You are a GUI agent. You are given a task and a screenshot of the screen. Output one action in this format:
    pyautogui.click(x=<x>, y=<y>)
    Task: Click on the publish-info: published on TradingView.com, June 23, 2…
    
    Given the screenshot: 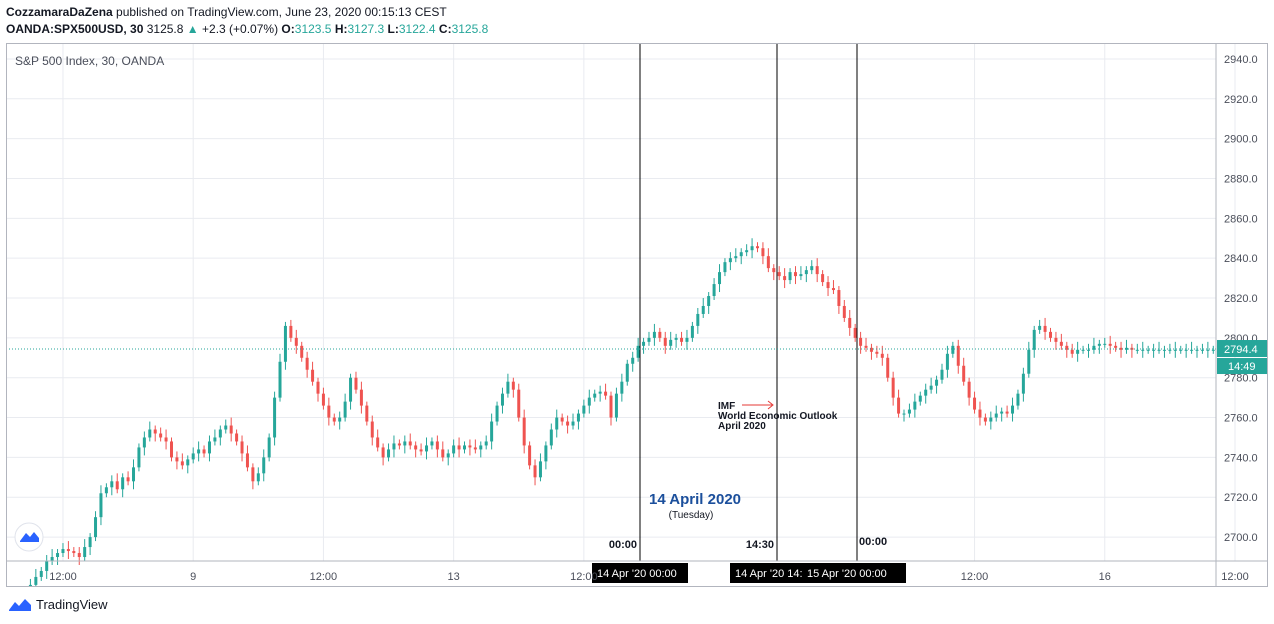 What is the action you would take?
    pyautogui.click(x=279, y=12)
    